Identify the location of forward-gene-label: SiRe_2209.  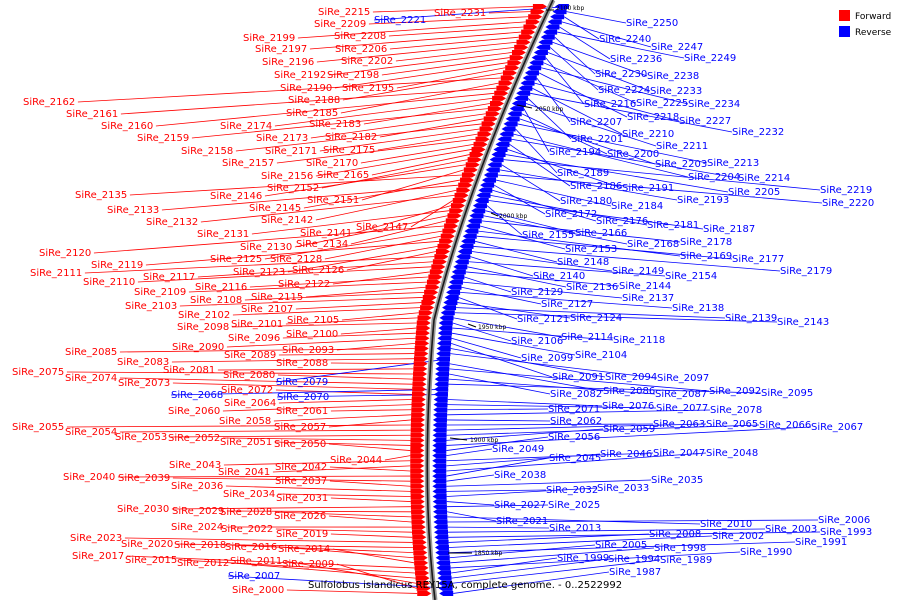
(340, 24).